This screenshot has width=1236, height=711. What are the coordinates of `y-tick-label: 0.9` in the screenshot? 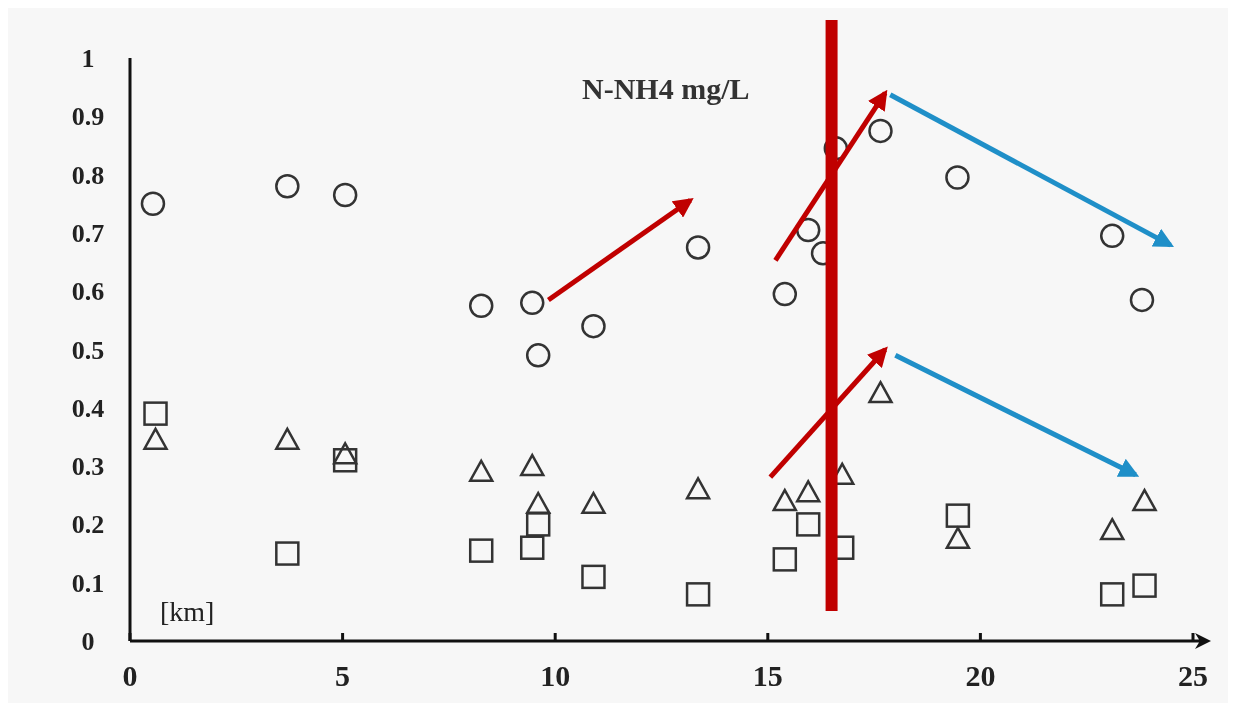 It's located at (88, 117).